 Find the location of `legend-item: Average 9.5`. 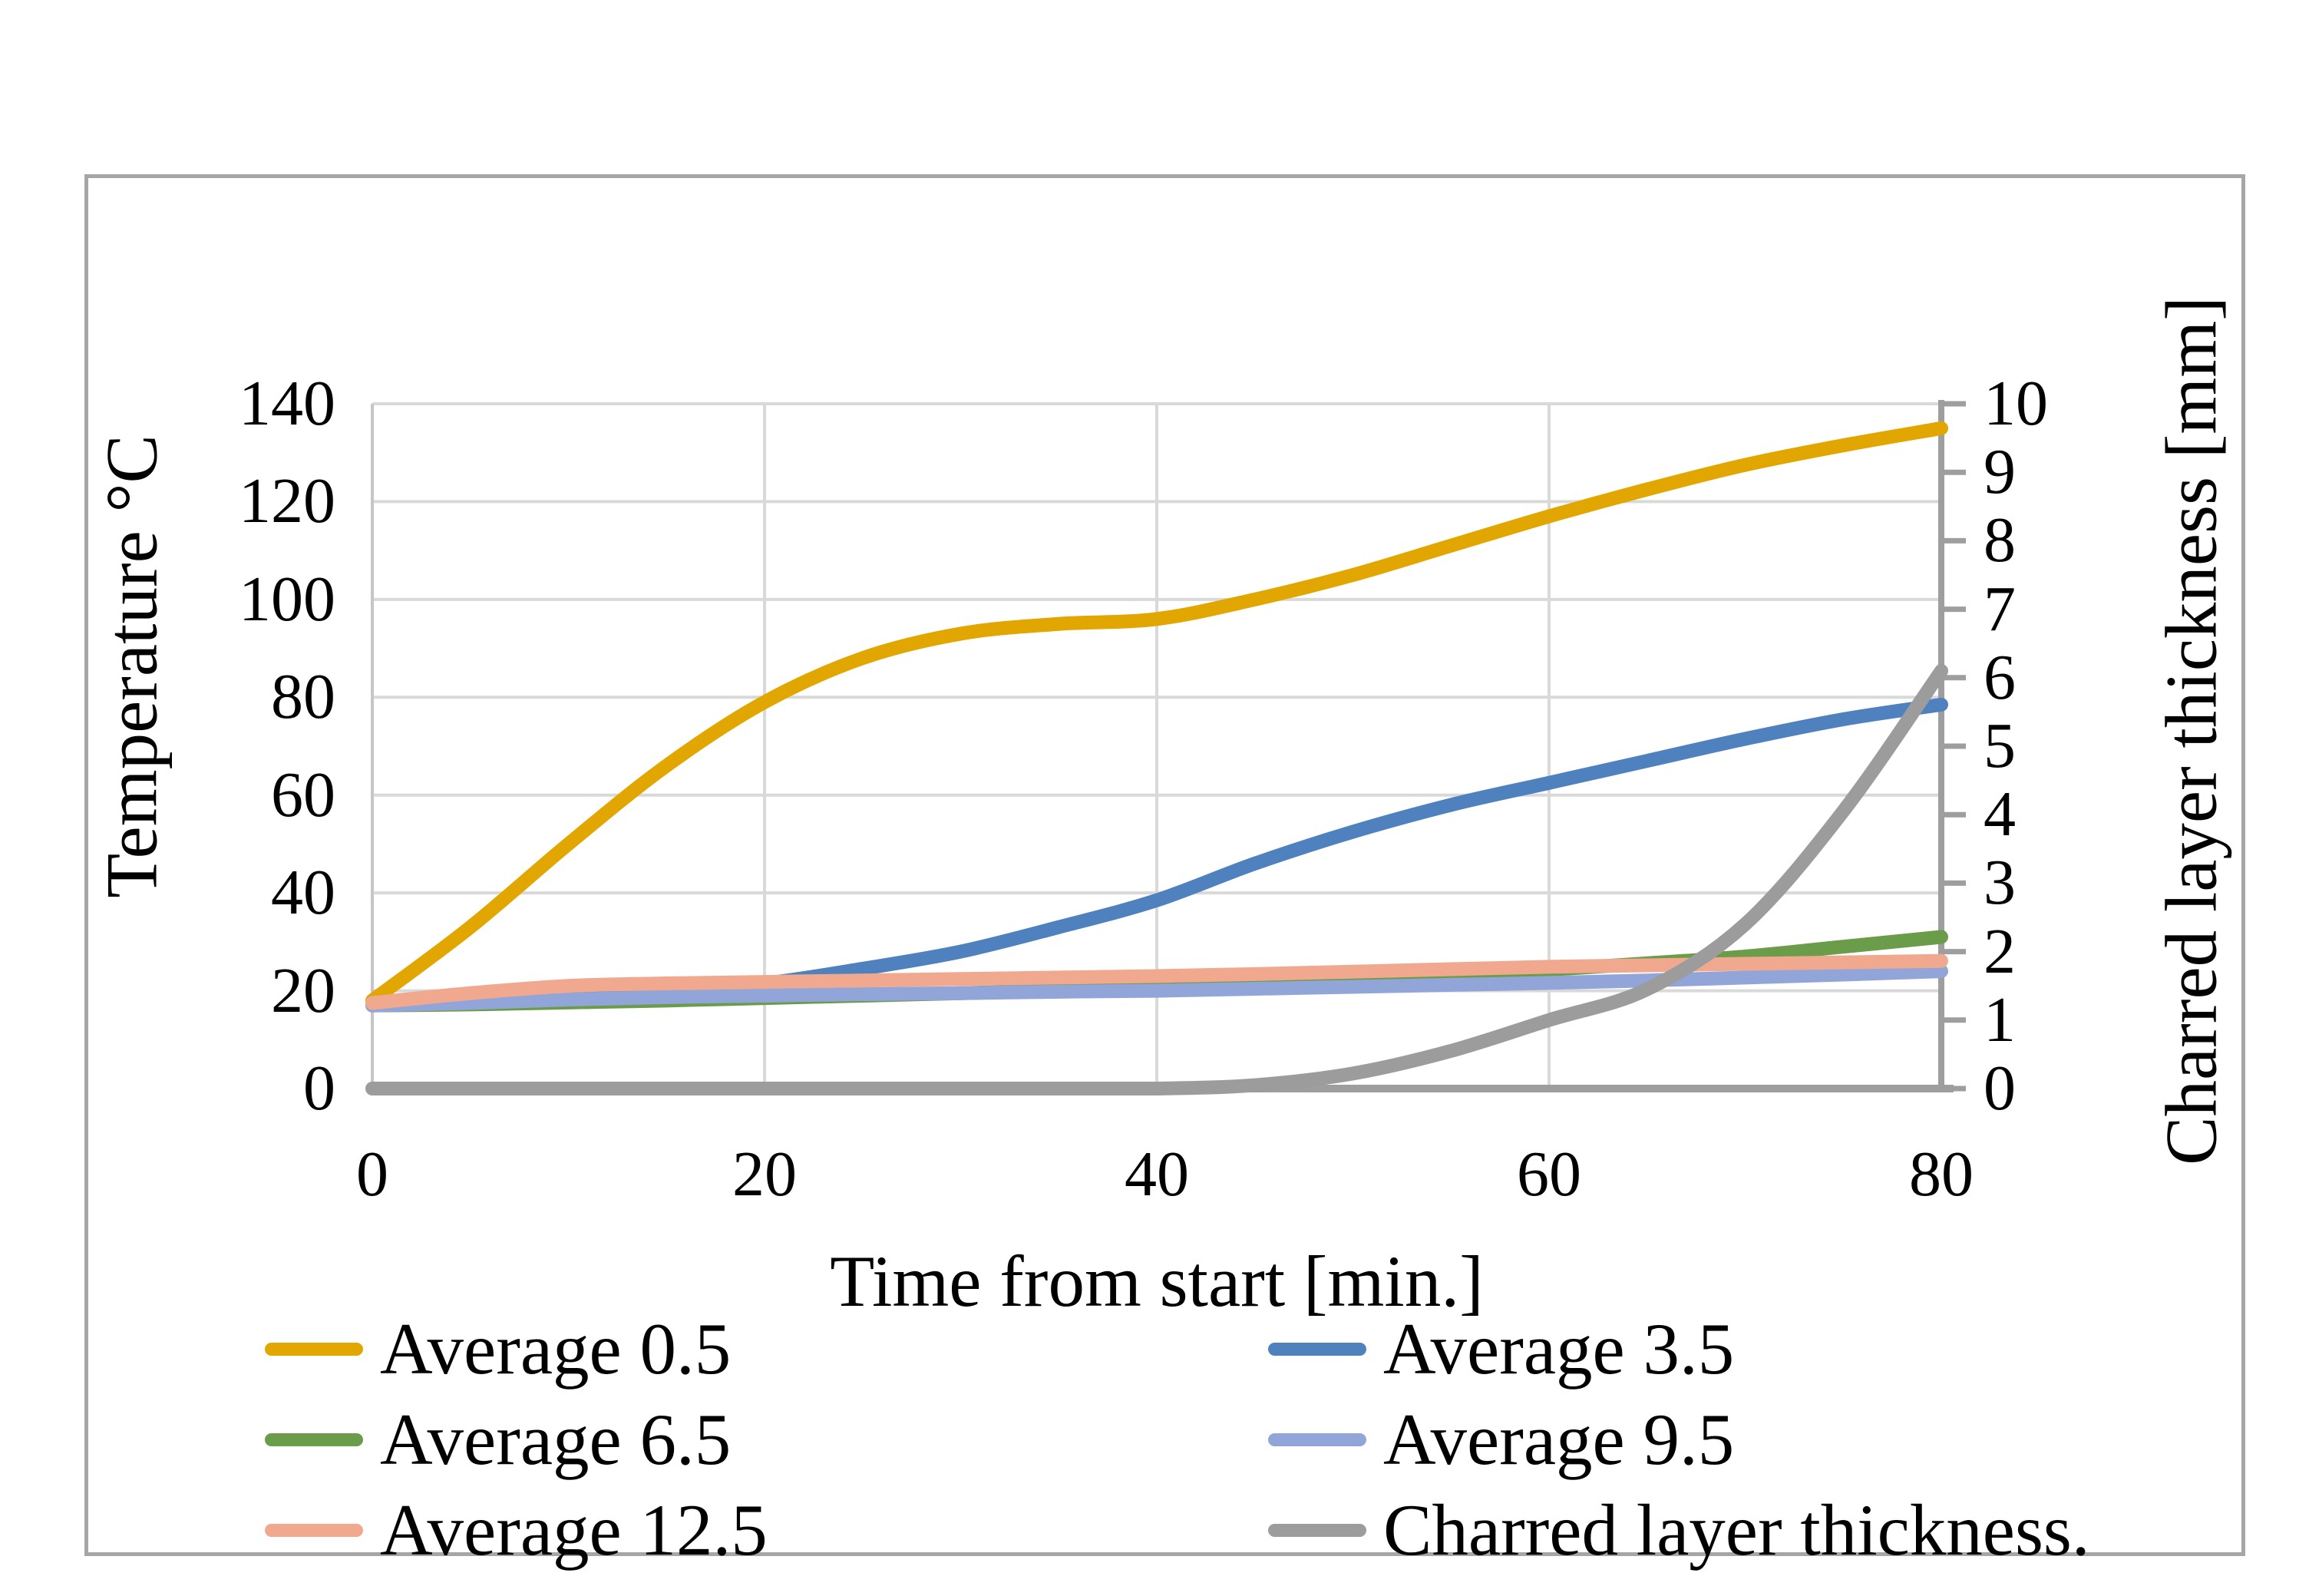

legend-item: Average 9.5 is located at coordinates (1679, 1439).